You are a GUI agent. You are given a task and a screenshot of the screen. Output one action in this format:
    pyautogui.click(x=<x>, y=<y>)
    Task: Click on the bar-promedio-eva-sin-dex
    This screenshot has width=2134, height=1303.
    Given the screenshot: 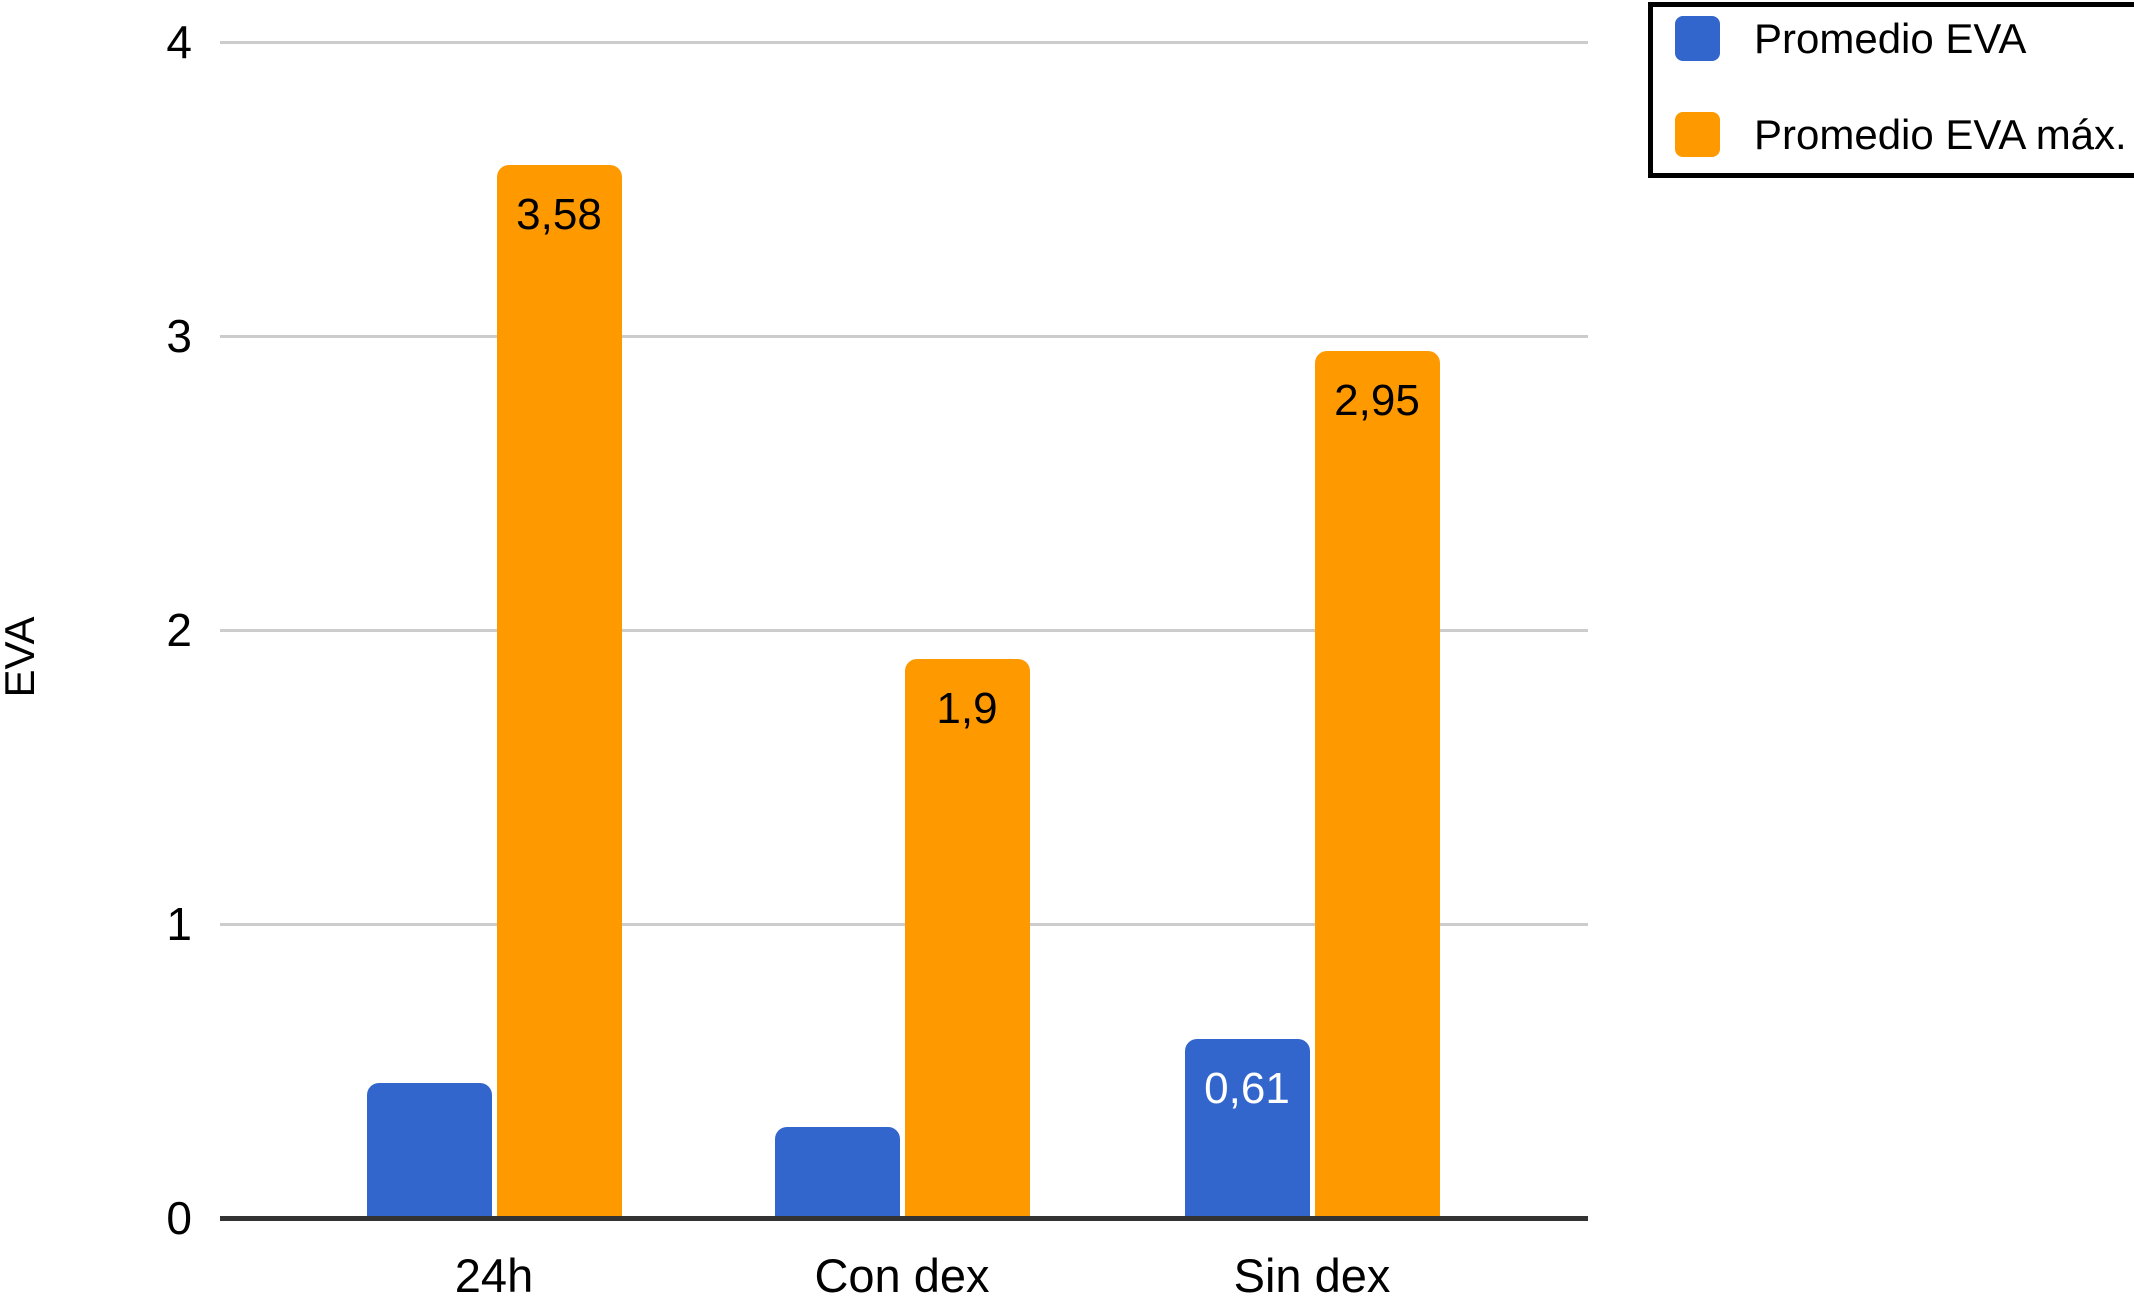 What is the action you would take?
    pyautogui.click(x=1247, y=1128)
    